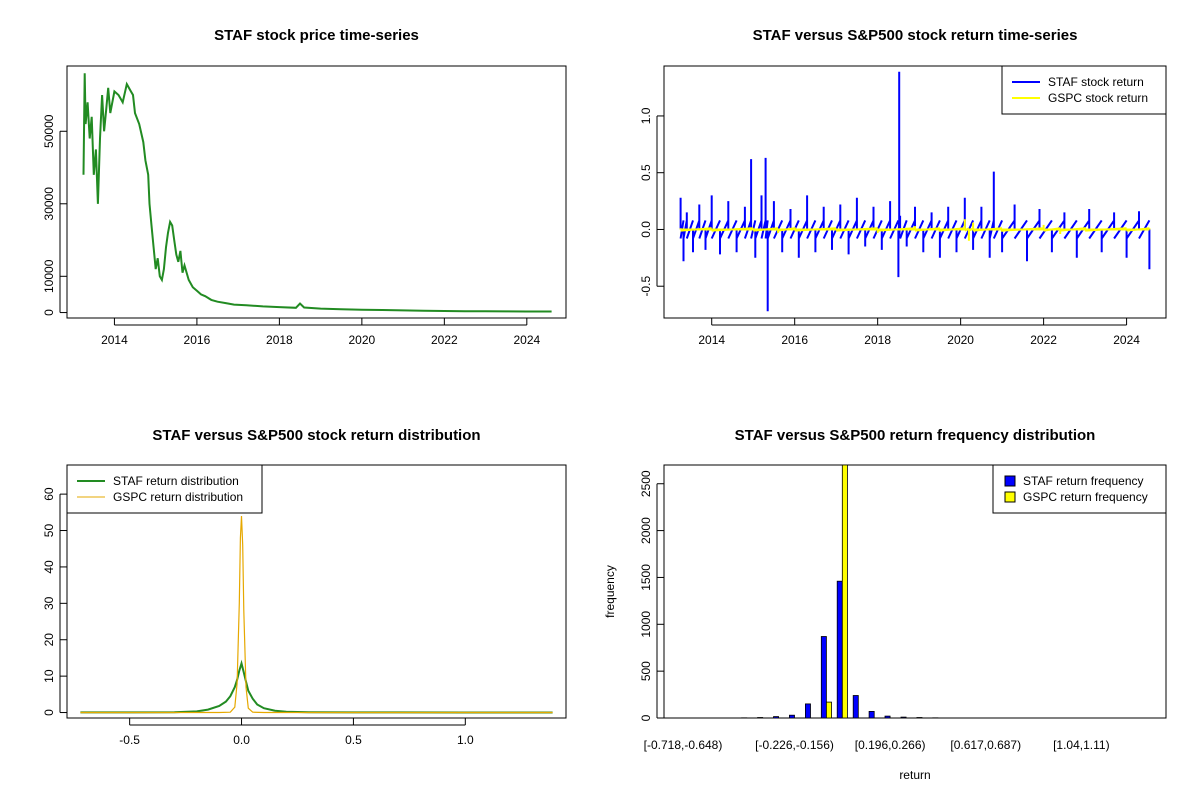 This screenshot has height=800, width=1200. I want to click on y-tick-label: 30000, so click(49, 204).